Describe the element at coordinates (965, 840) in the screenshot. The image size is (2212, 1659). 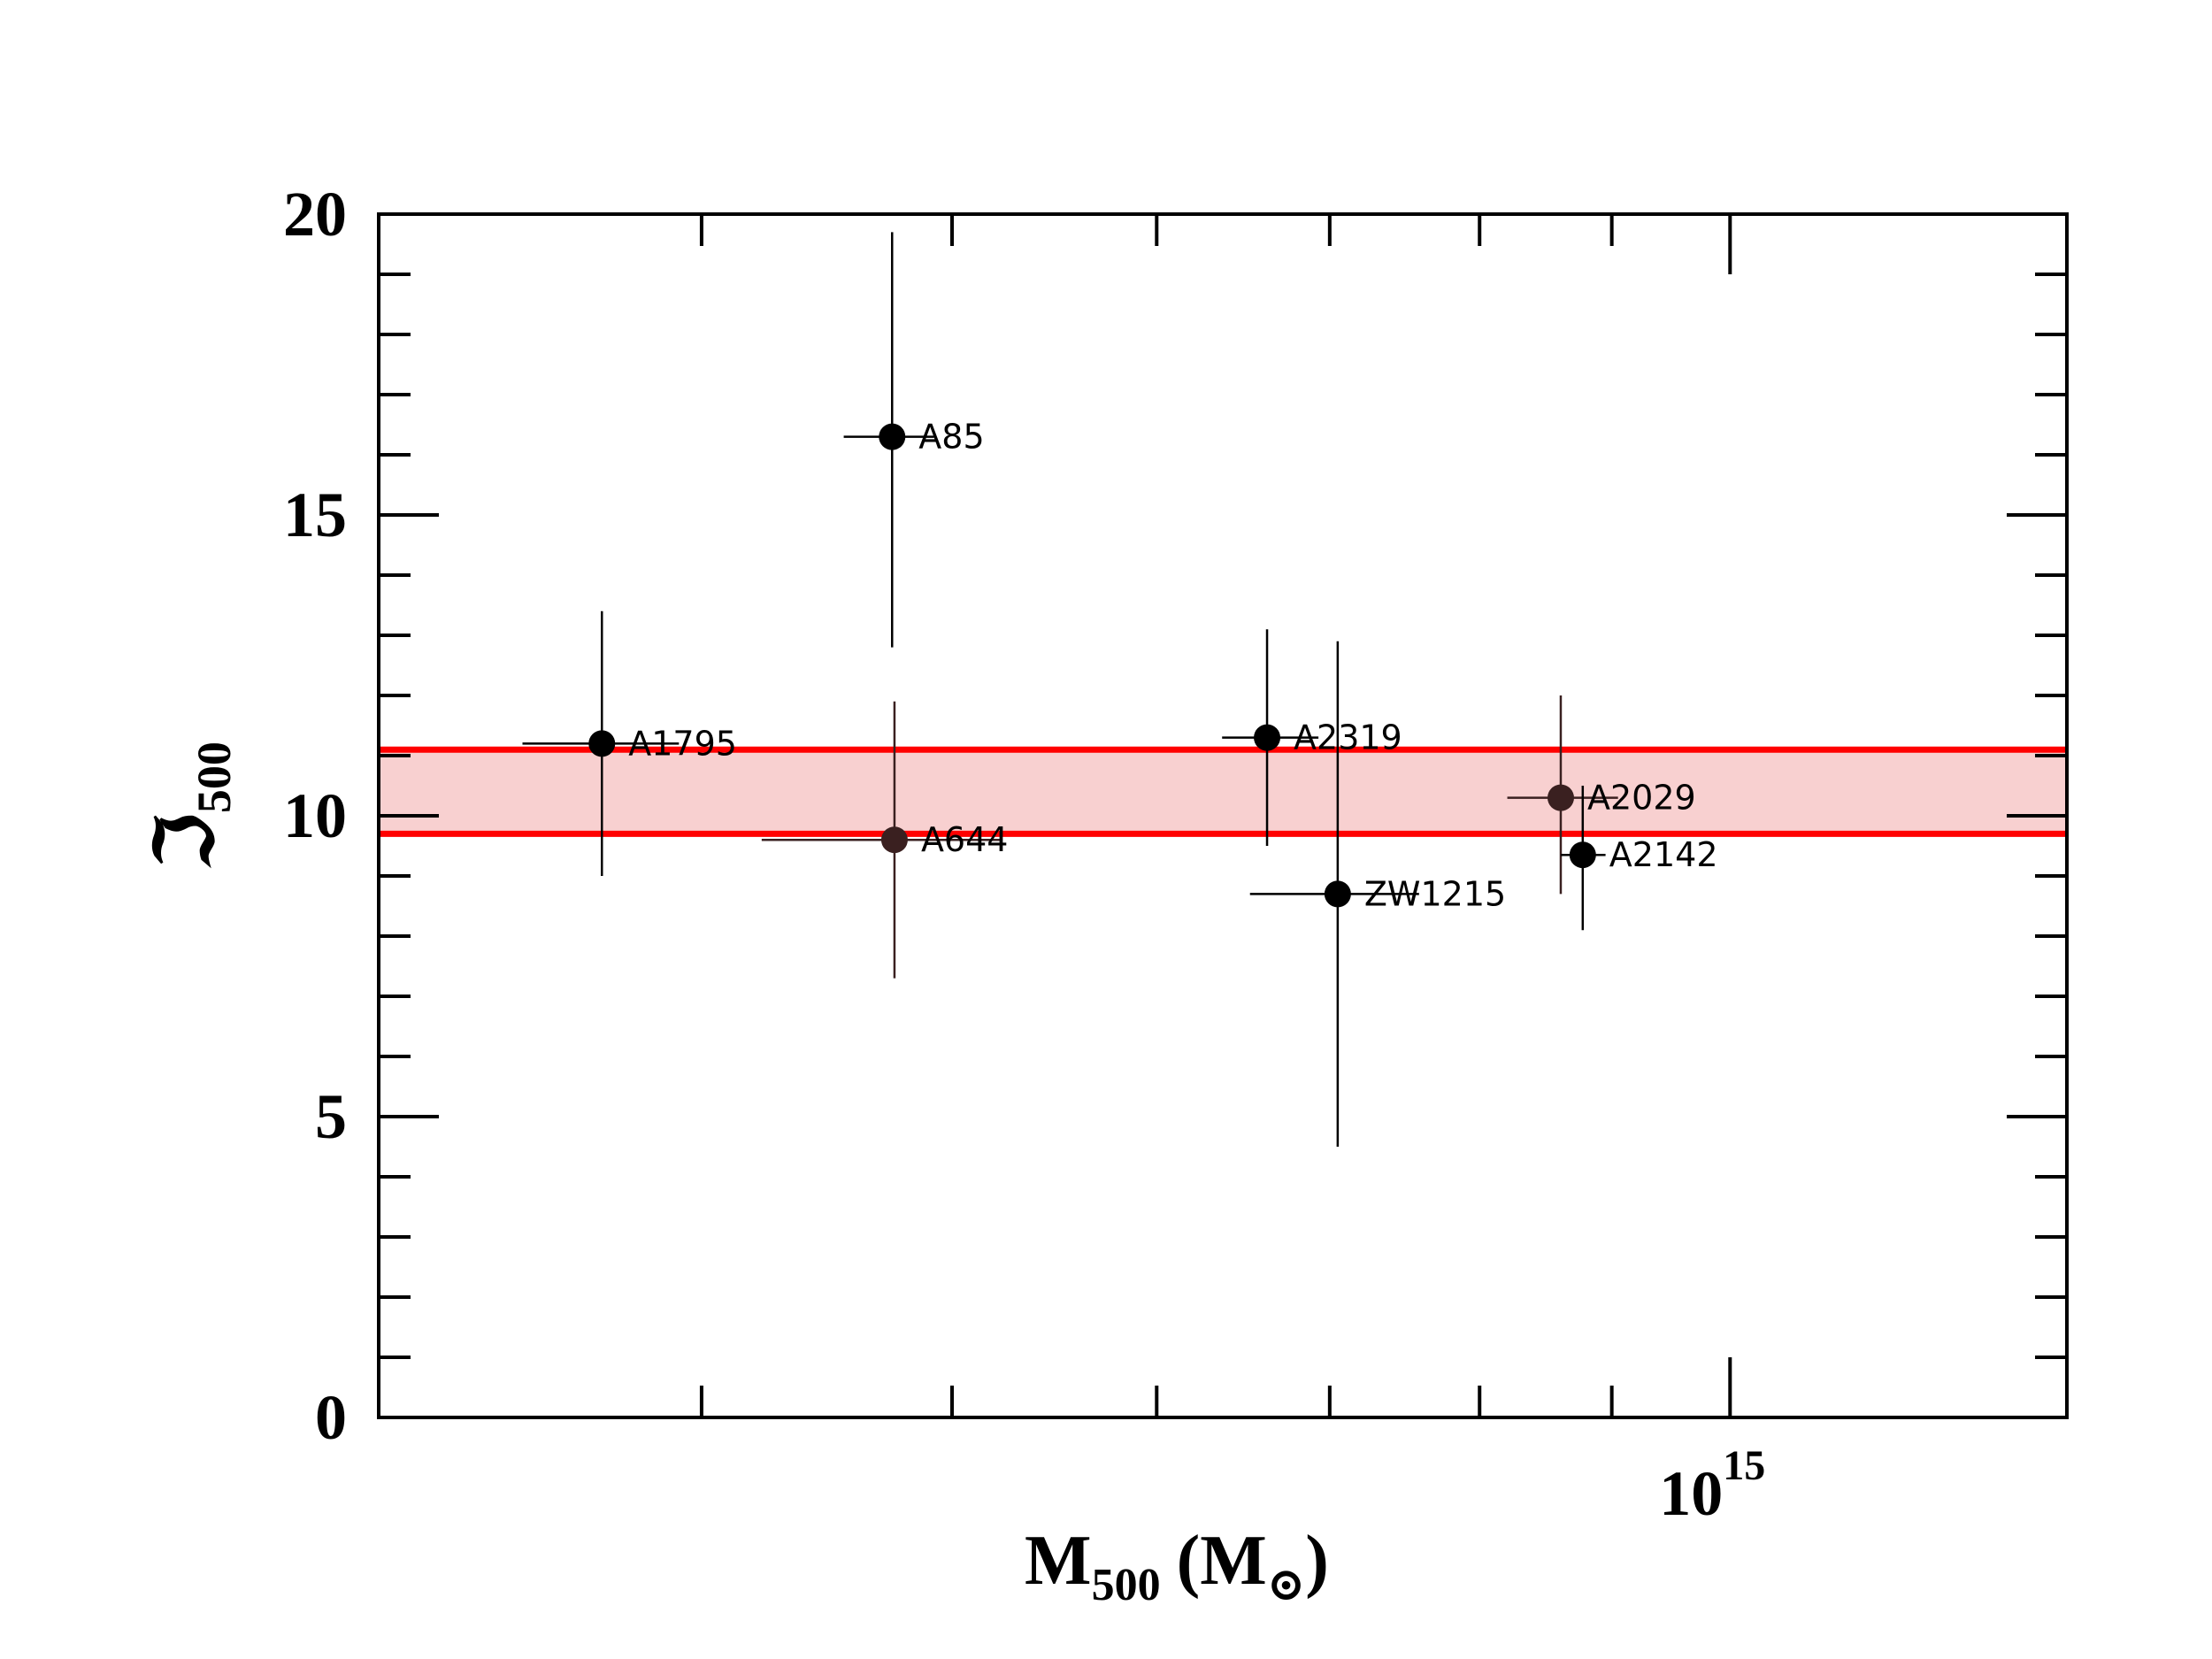
I see `point-label-a644: A644` at that location.